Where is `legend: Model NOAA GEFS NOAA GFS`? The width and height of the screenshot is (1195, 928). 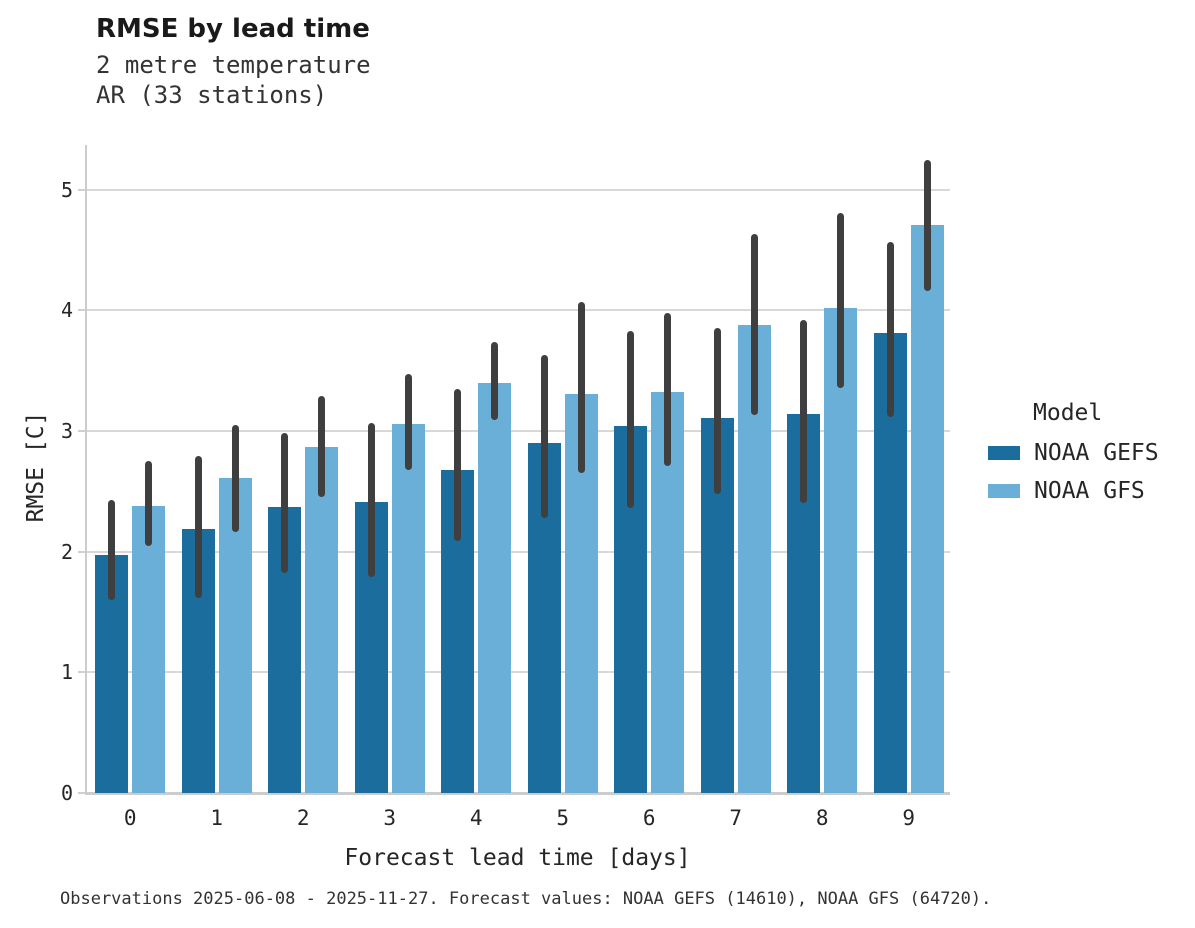
legend: Model NOAA GEFS NOAA GFS is located at coordinates (1073, 458).